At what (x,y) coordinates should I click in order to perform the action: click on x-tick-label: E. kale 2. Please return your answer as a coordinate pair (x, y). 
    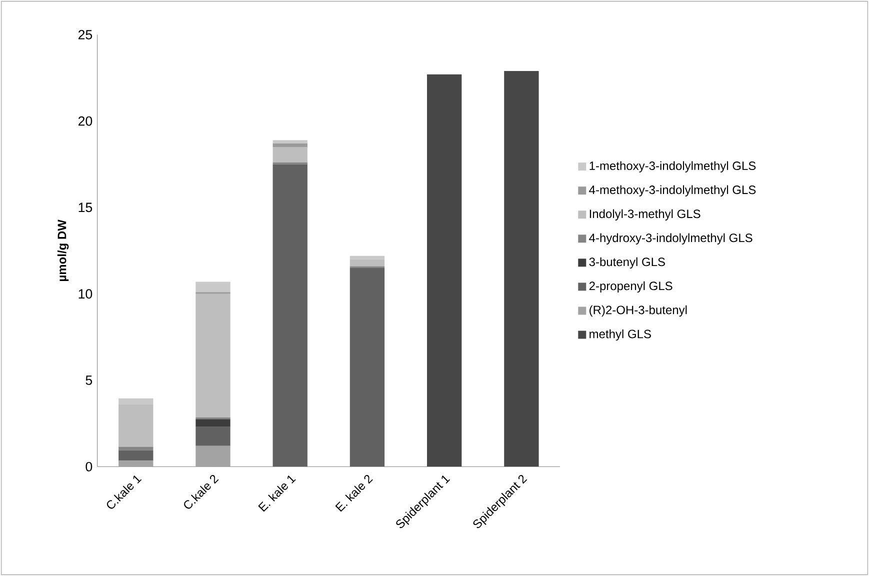
    Looking at the image, I should click on (354, 493).